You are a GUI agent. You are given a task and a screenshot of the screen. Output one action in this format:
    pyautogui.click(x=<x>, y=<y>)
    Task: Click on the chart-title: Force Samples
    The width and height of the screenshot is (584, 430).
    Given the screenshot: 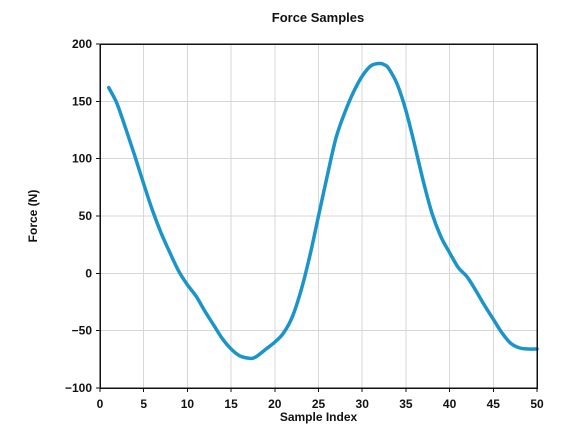 What is the action you would take?
    pyautogui.click(x=318, y=17)
    